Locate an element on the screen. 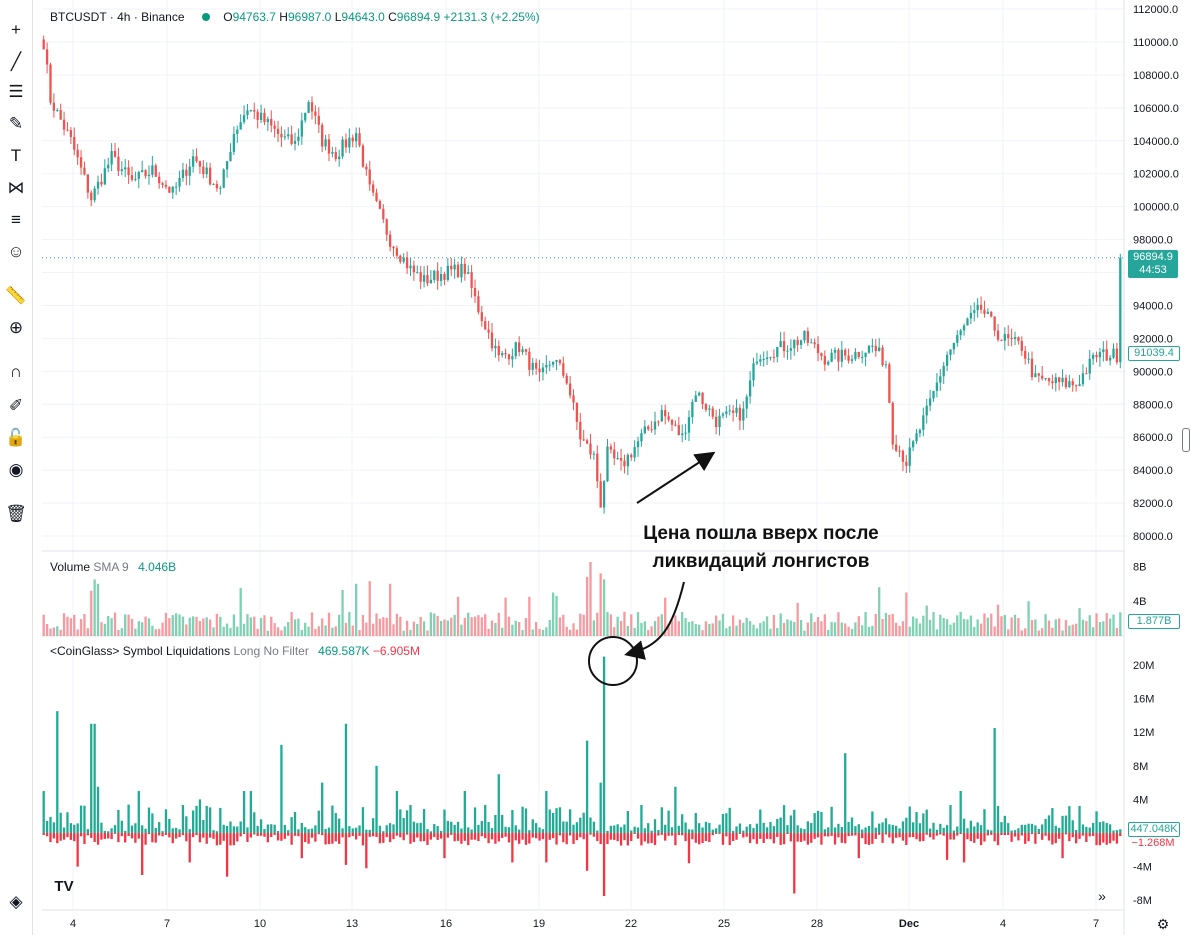  price-scale-handle is located at coordinates (1186, 440).